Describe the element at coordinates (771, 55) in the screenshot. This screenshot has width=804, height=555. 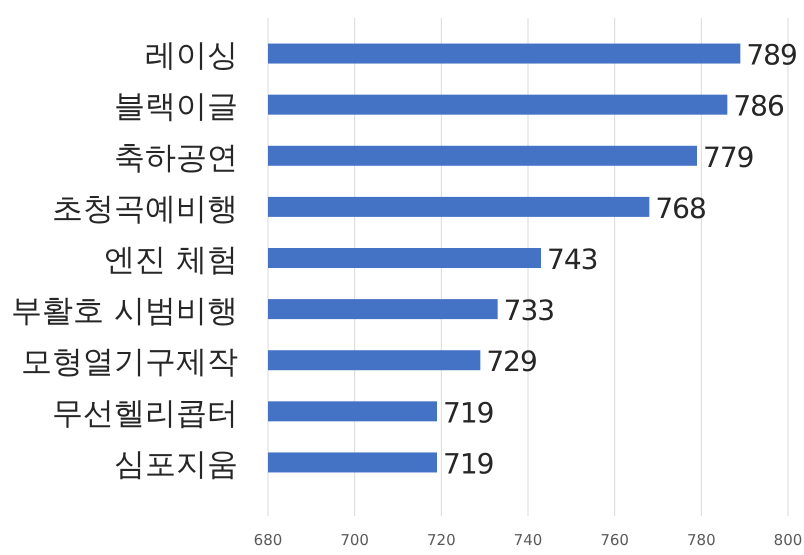
I see `data-label: 789` at that location.